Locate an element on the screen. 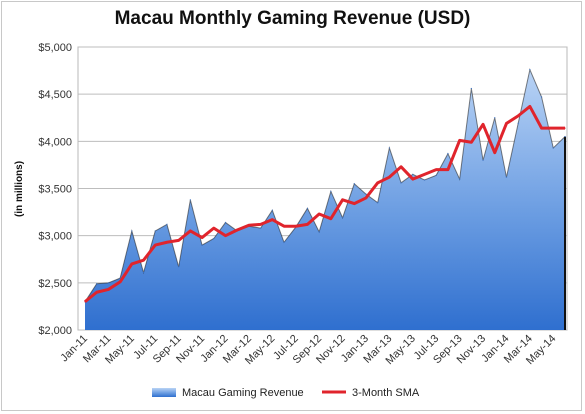 Image resolution: width=585 pixels, height=414 pixels. y-tick-label: $3,000 is located at coordinates (55, 237).